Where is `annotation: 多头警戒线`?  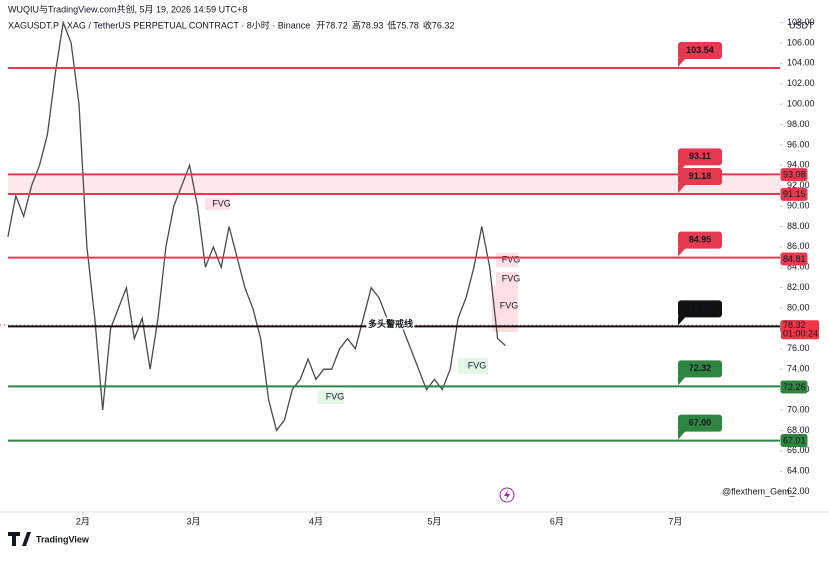
annotation: 多头警戒线 is located at coordinates (390, 323).